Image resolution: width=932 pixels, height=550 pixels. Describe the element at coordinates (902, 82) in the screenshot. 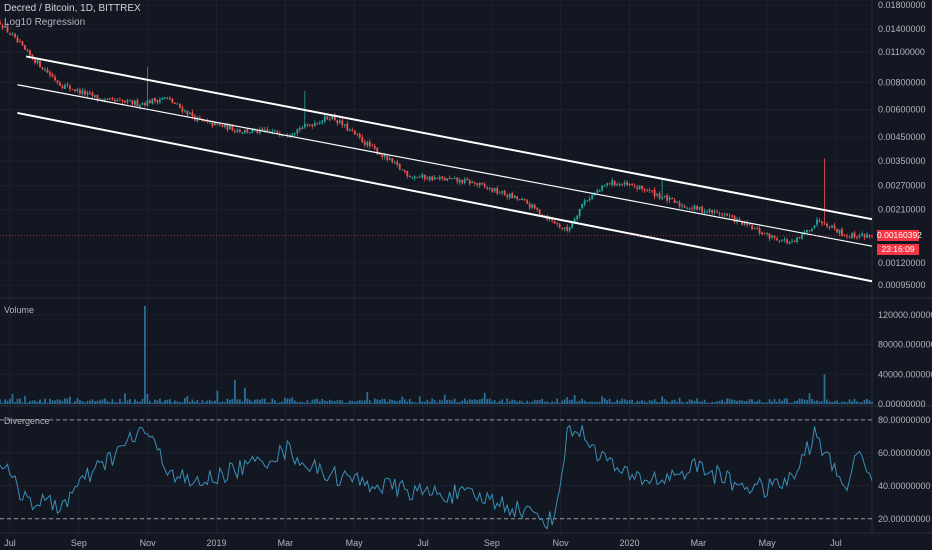

I see `price-tick-label: 0.00800000` at that location.